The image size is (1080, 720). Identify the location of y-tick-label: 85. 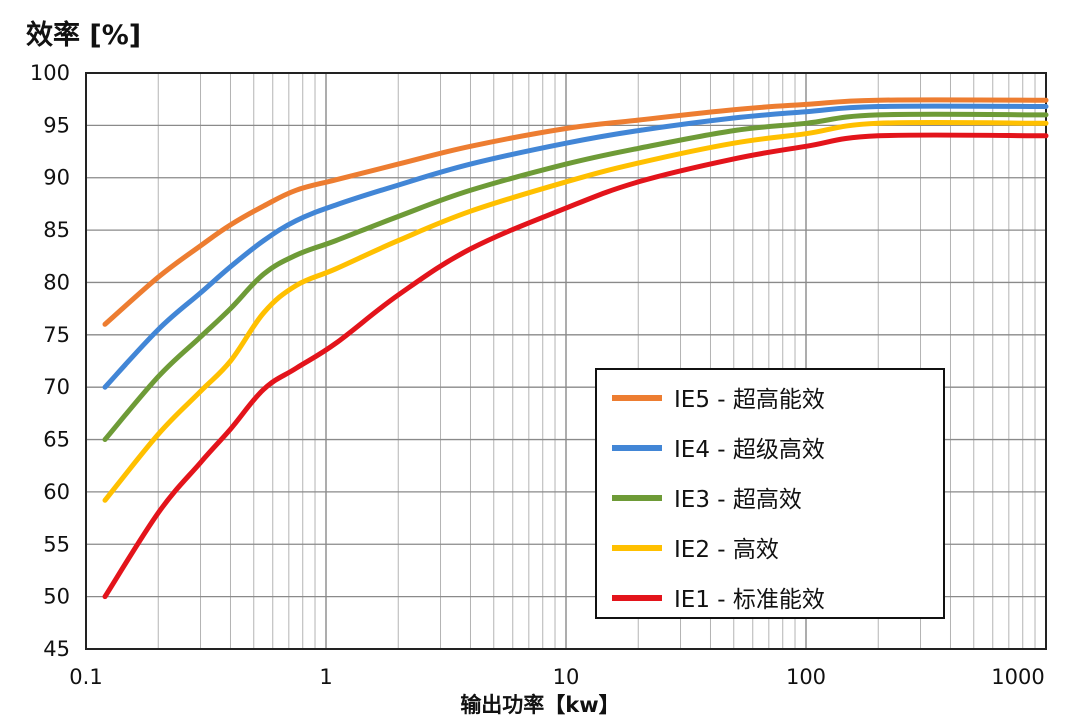
(56, 230).